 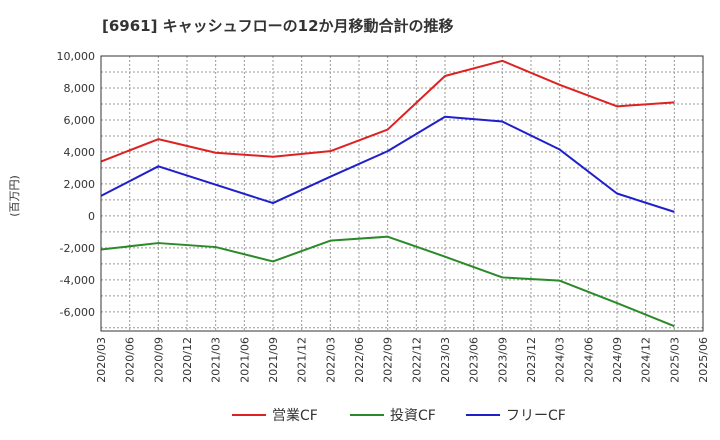 What do you see at coordinates (91, 216) in the screenshot?
I see `y-tick-label: 0` at bounding box center [91, 216].